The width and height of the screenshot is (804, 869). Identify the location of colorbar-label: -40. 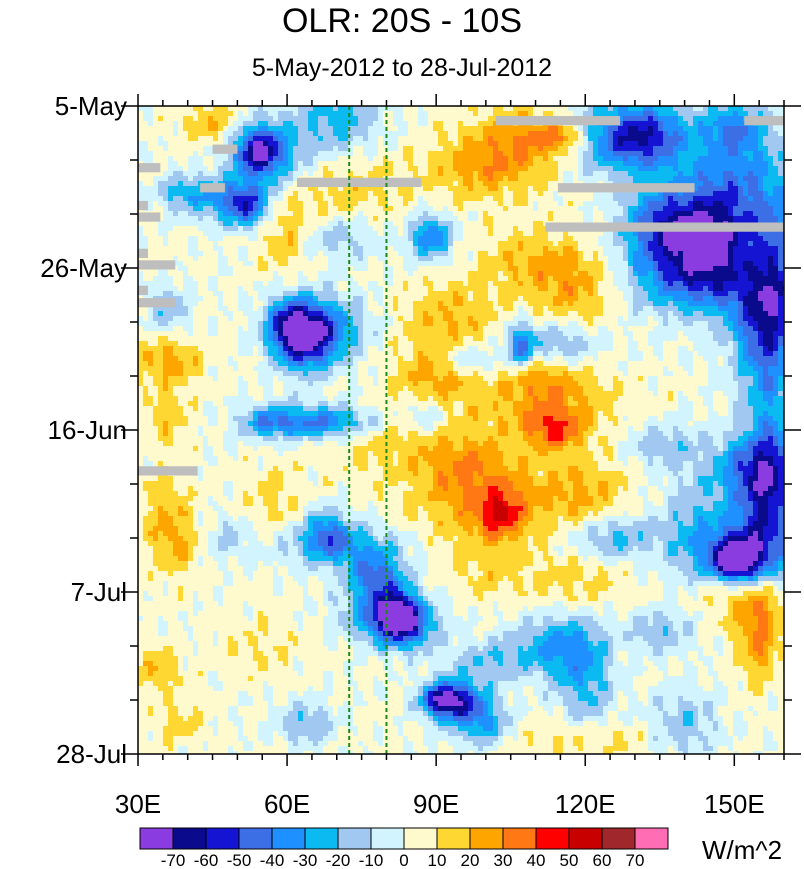
(272, 860).